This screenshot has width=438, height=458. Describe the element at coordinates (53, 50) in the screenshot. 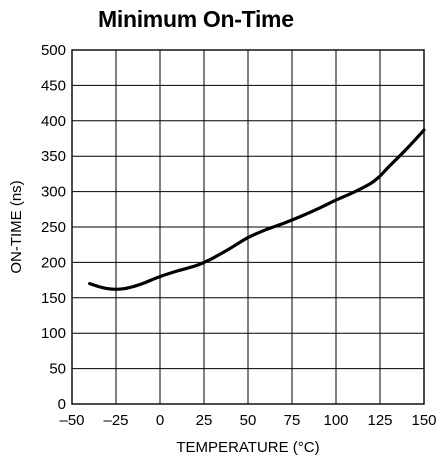

I see `y-tick-label: 500` at that location.